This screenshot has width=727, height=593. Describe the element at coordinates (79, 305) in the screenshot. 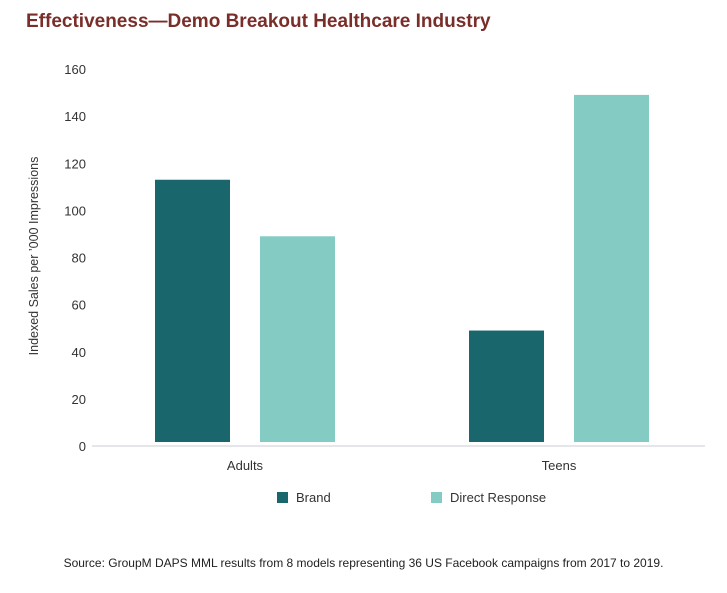

I see `y-tick-label: 60` at that location.